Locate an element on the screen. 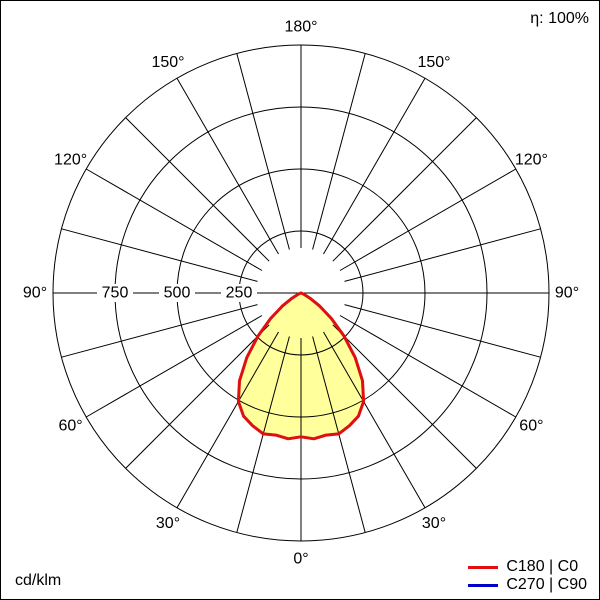  svg-text: 500 is located at coordinates (177, 293).